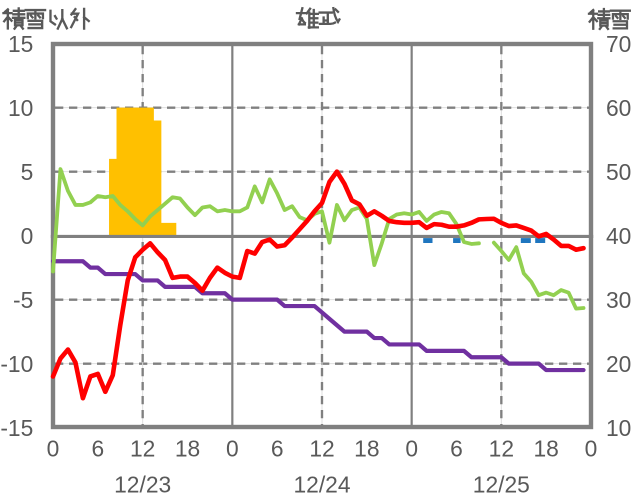  I want to click on svg-text: 12/24, so click(321, 485).